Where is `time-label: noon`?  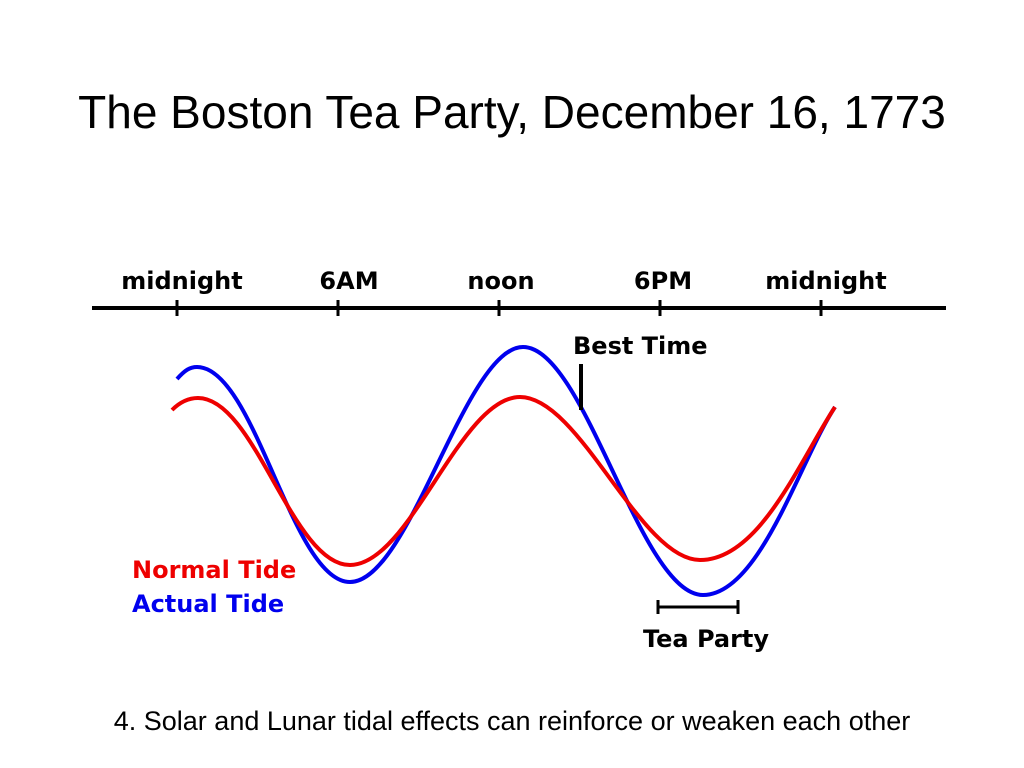 time-label: noon is located at coordinates (500, 281).